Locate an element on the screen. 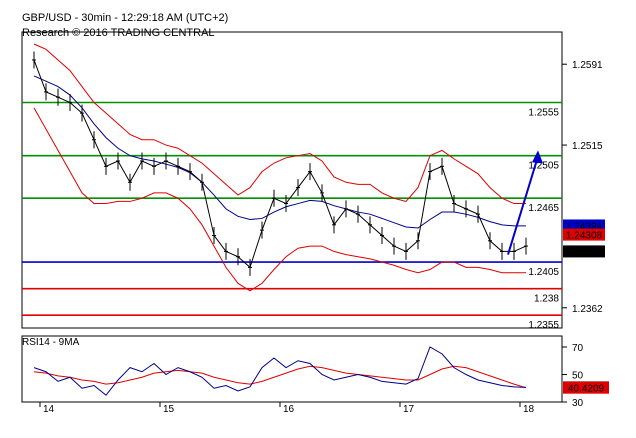 This screenshot has width=636, height=438. x-tick-label: 16 is located at coordinates (289, 409).